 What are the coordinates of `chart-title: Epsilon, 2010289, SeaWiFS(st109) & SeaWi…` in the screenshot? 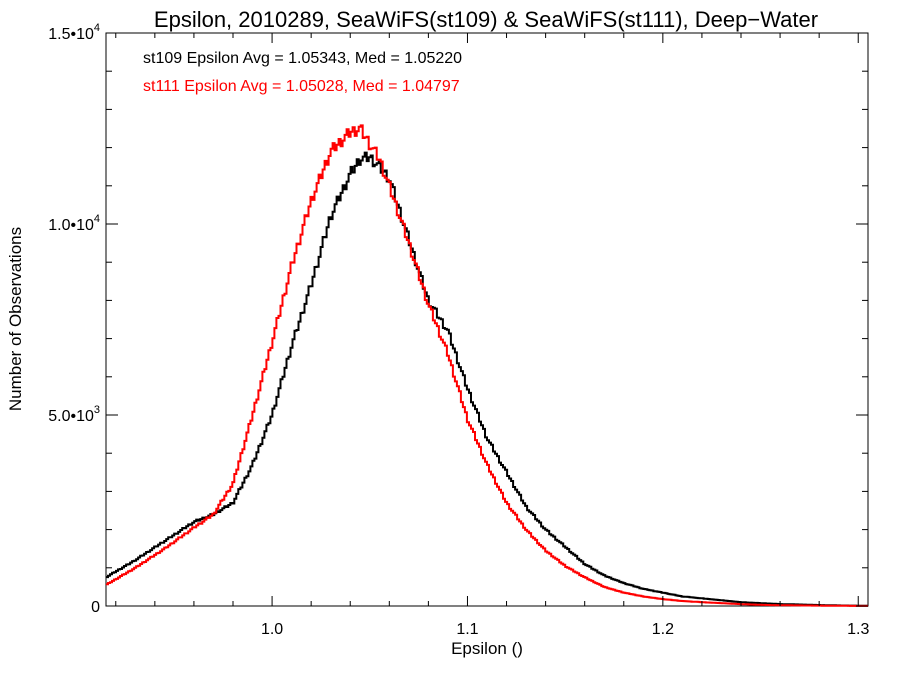 It's located at (486, 19).